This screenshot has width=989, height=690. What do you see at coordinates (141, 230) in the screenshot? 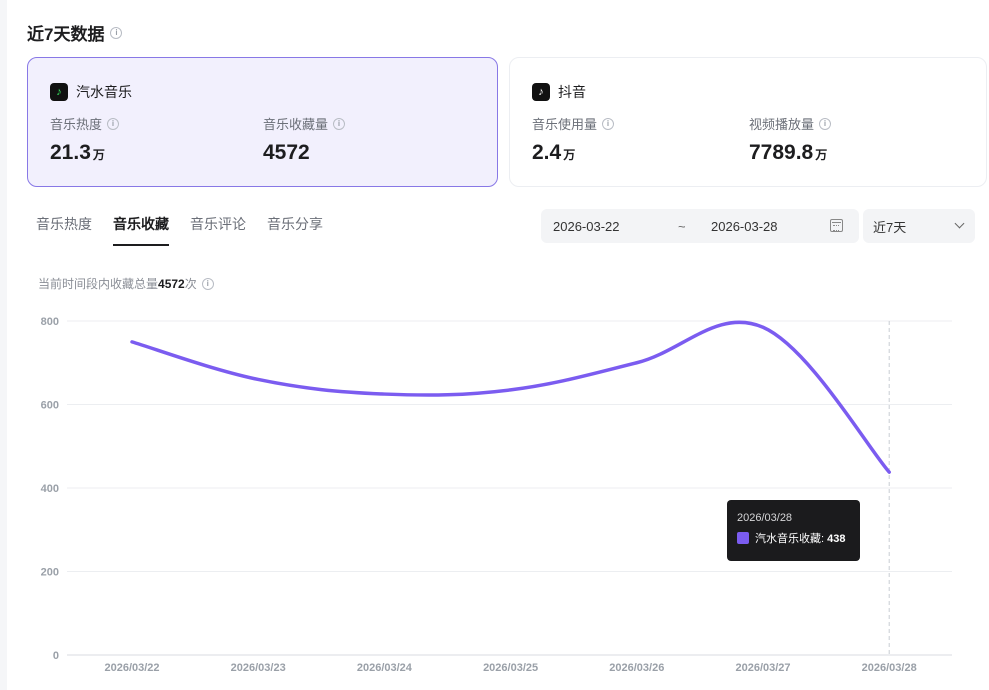
I see `tab-favorites: 音乐收藏` at bounding box center [141, 230].